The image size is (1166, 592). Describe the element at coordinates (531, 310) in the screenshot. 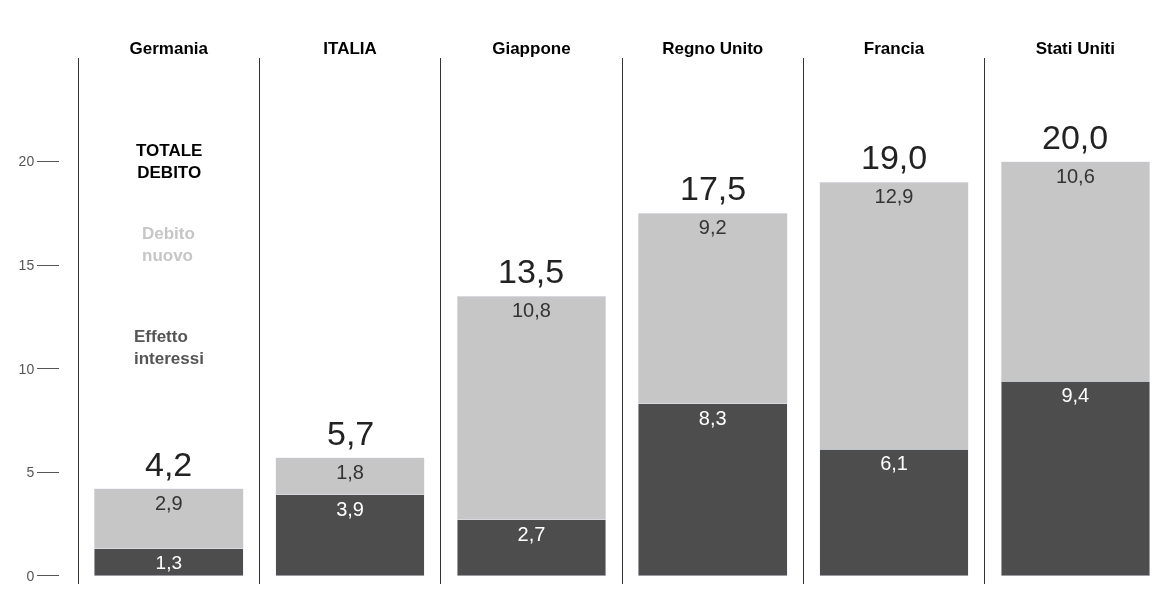

I see `data-label: 10,8` at that location.